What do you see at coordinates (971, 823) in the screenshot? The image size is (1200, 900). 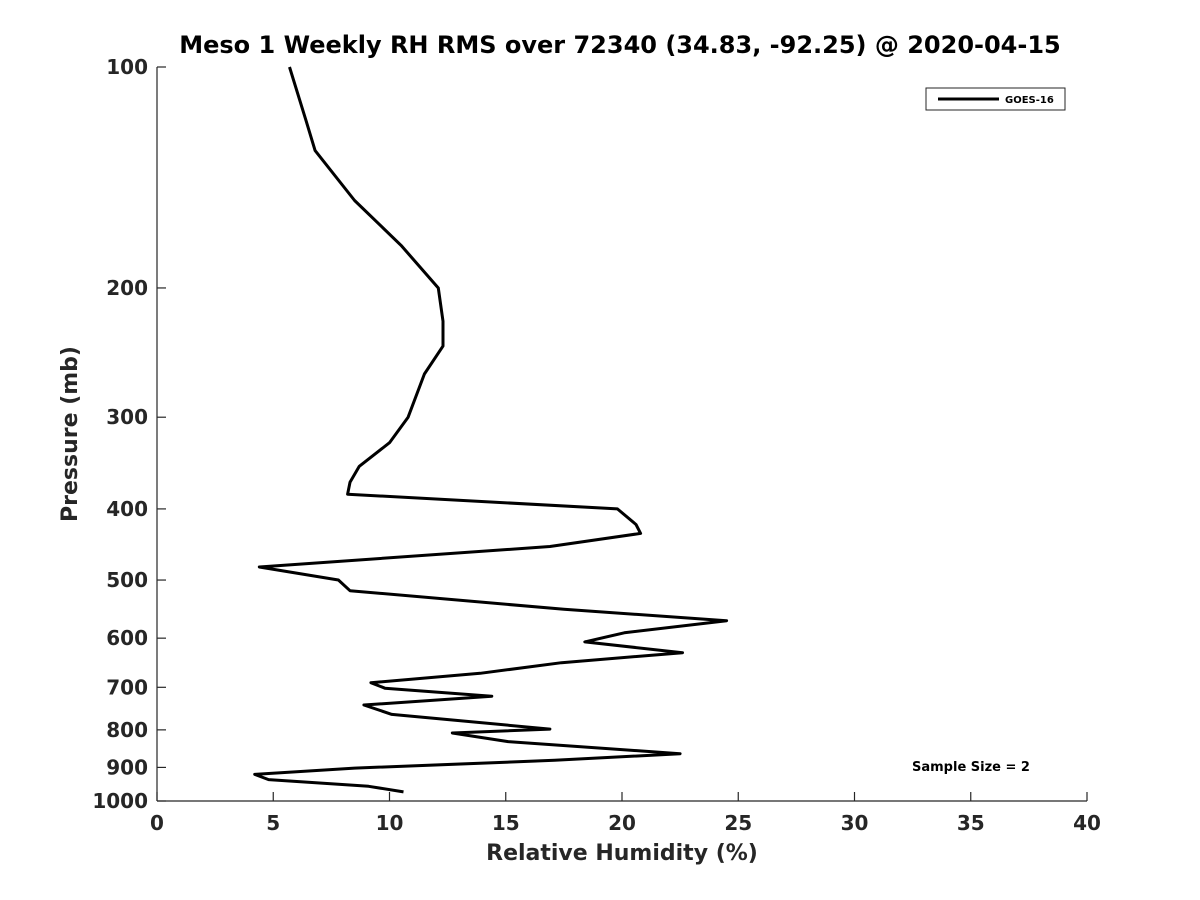 I see `x-tick-label: 35` at bounding box center [971, 823].